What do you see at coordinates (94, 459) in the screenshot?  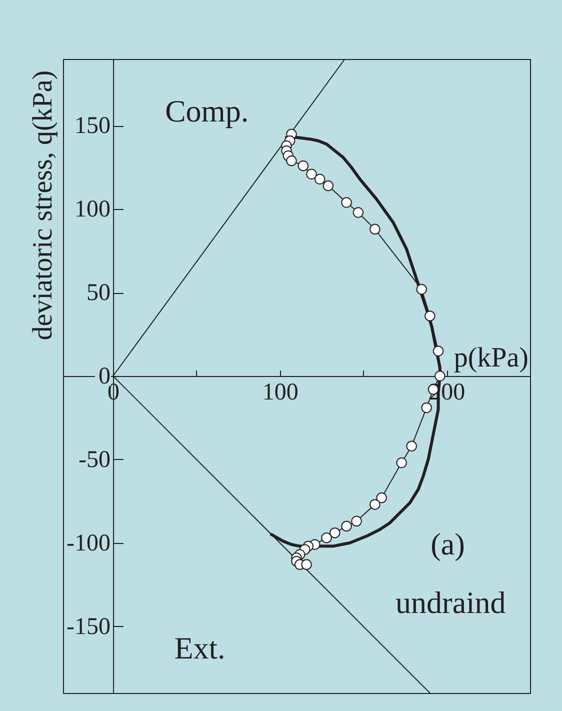 I see `y-tick-label: -50` at bounding box center [94, 459].